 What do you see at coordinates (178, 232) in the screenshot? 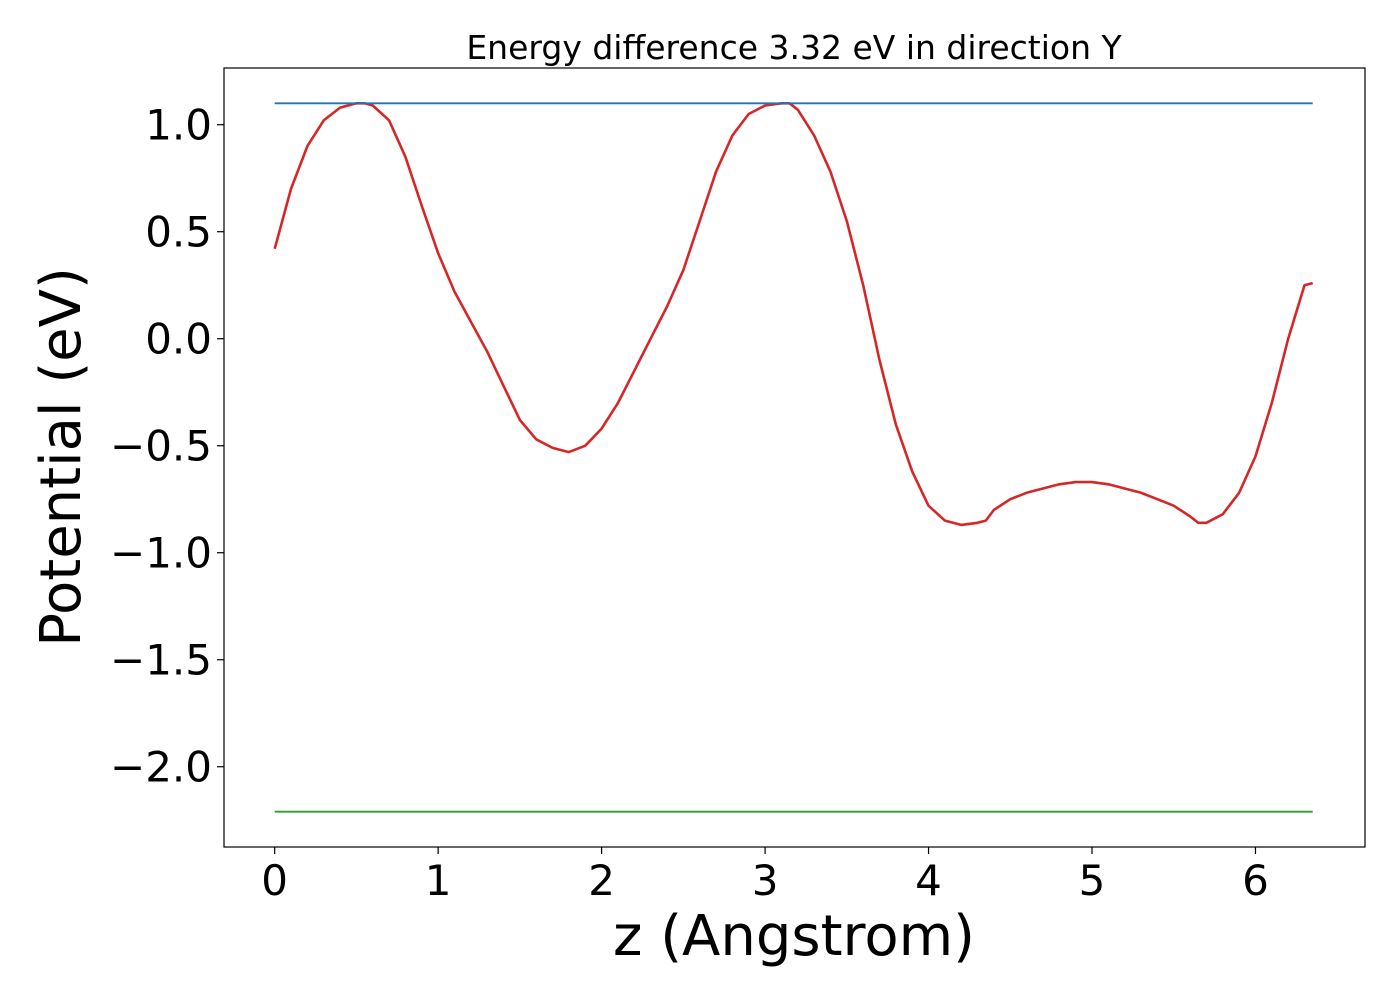
I see `y-tick-label: 0.5` at bounding box center [178, 232].